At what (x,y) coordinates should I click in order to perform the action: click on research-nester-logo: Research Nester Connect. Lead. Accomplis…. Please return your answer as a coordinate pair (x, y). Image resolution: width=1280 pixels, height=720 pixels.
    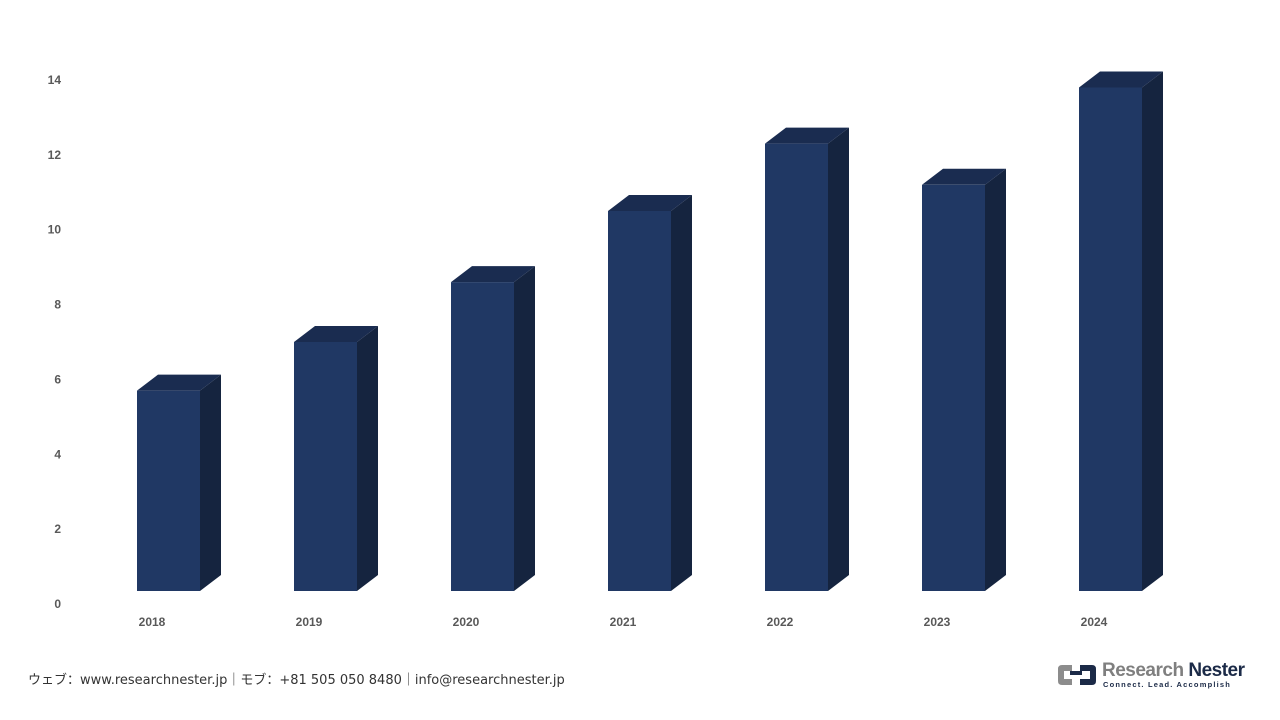
    Looking at the image, I should click on (1150, 675).